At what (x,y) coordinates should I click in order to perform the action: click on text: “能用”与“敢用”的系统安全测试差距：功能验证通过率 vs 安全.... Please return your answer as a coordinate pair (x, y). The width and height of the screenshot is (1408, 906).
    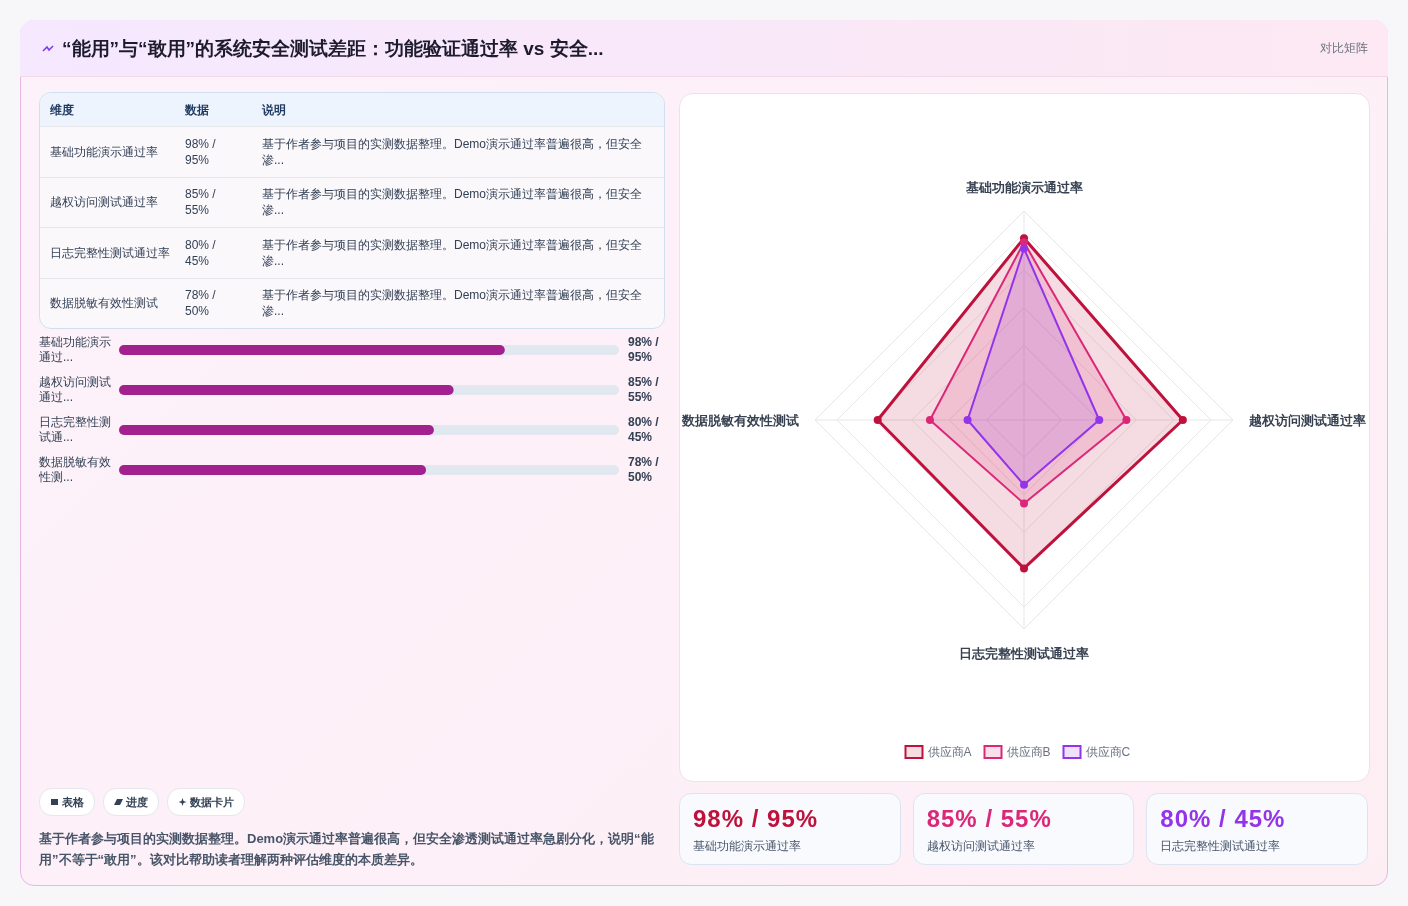
    Looking at the image, I should click on (333, 49).